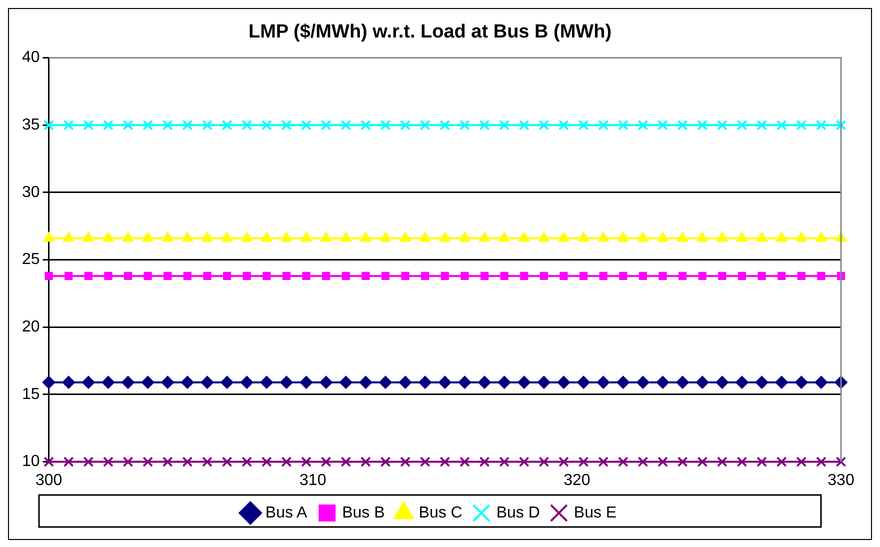 The image size is (880, 547). I want to click on legend-label: Bus C, so click(440, 513).